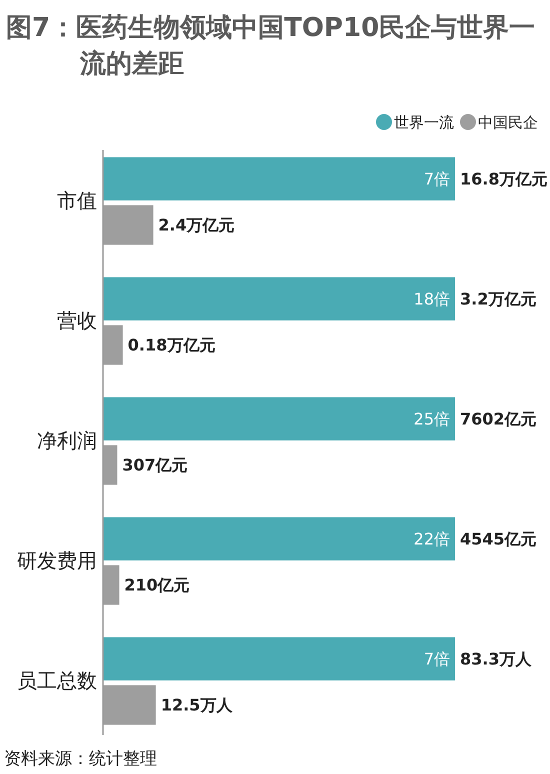  I want to click on data-label: 7602亿元, so click(498, 418).